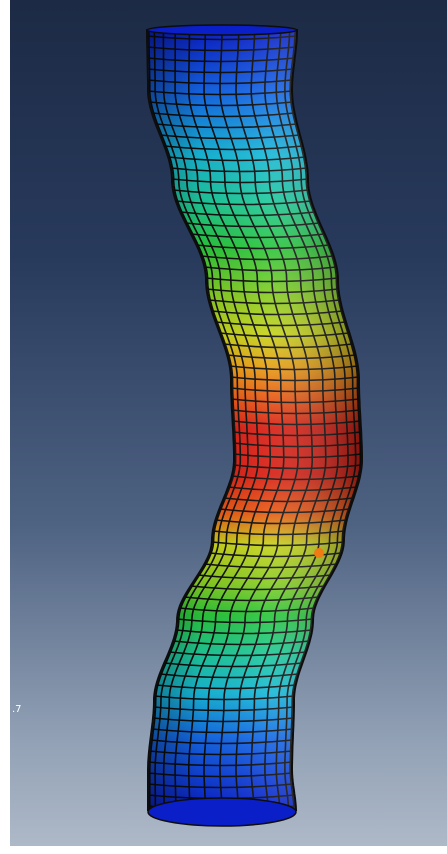 The width and height of the screenshot is (447, 854). Describe the element at coordinates (222, 812) in the screenshot. I see `bottom-end-cap` at that location.